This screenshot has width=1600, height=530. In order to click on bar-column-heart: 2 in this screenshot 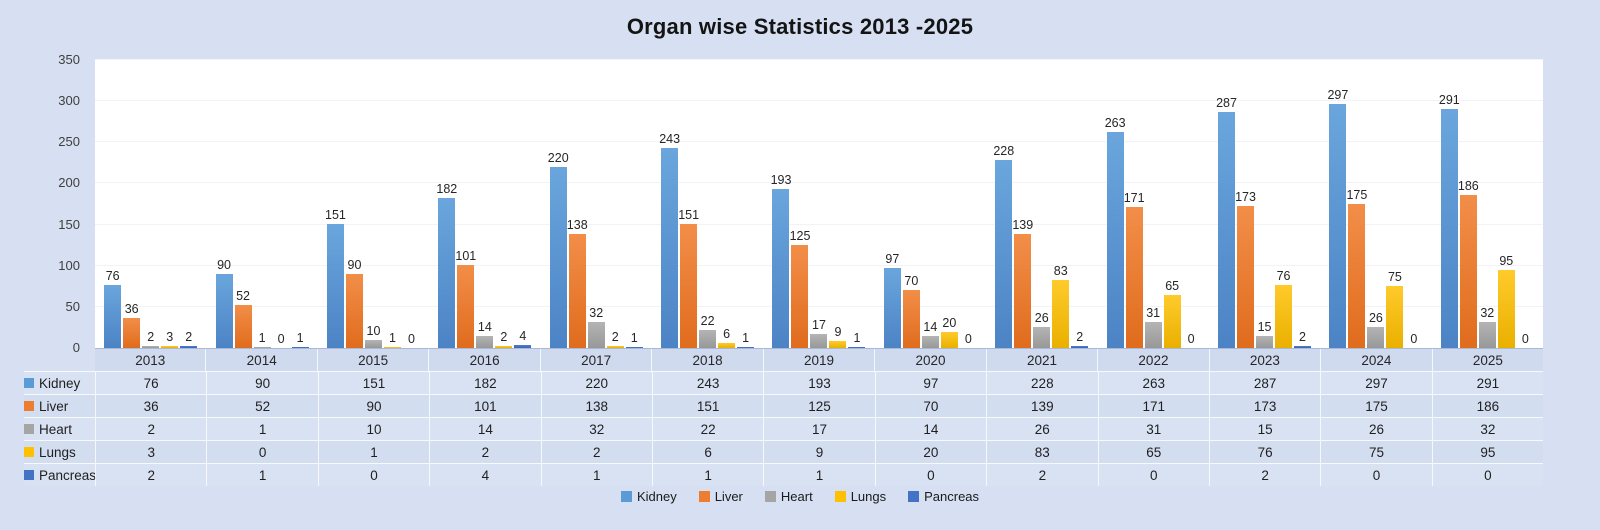, I will do `click(151, 339)`.